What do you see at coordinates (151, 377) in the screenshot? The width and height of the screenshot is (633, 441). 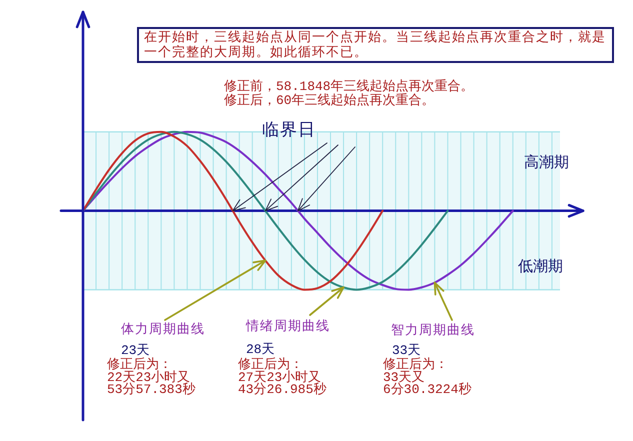 I see `text: 修正后为： 22天23小时又 53分57.383秒` at bounding box center [151, 377].